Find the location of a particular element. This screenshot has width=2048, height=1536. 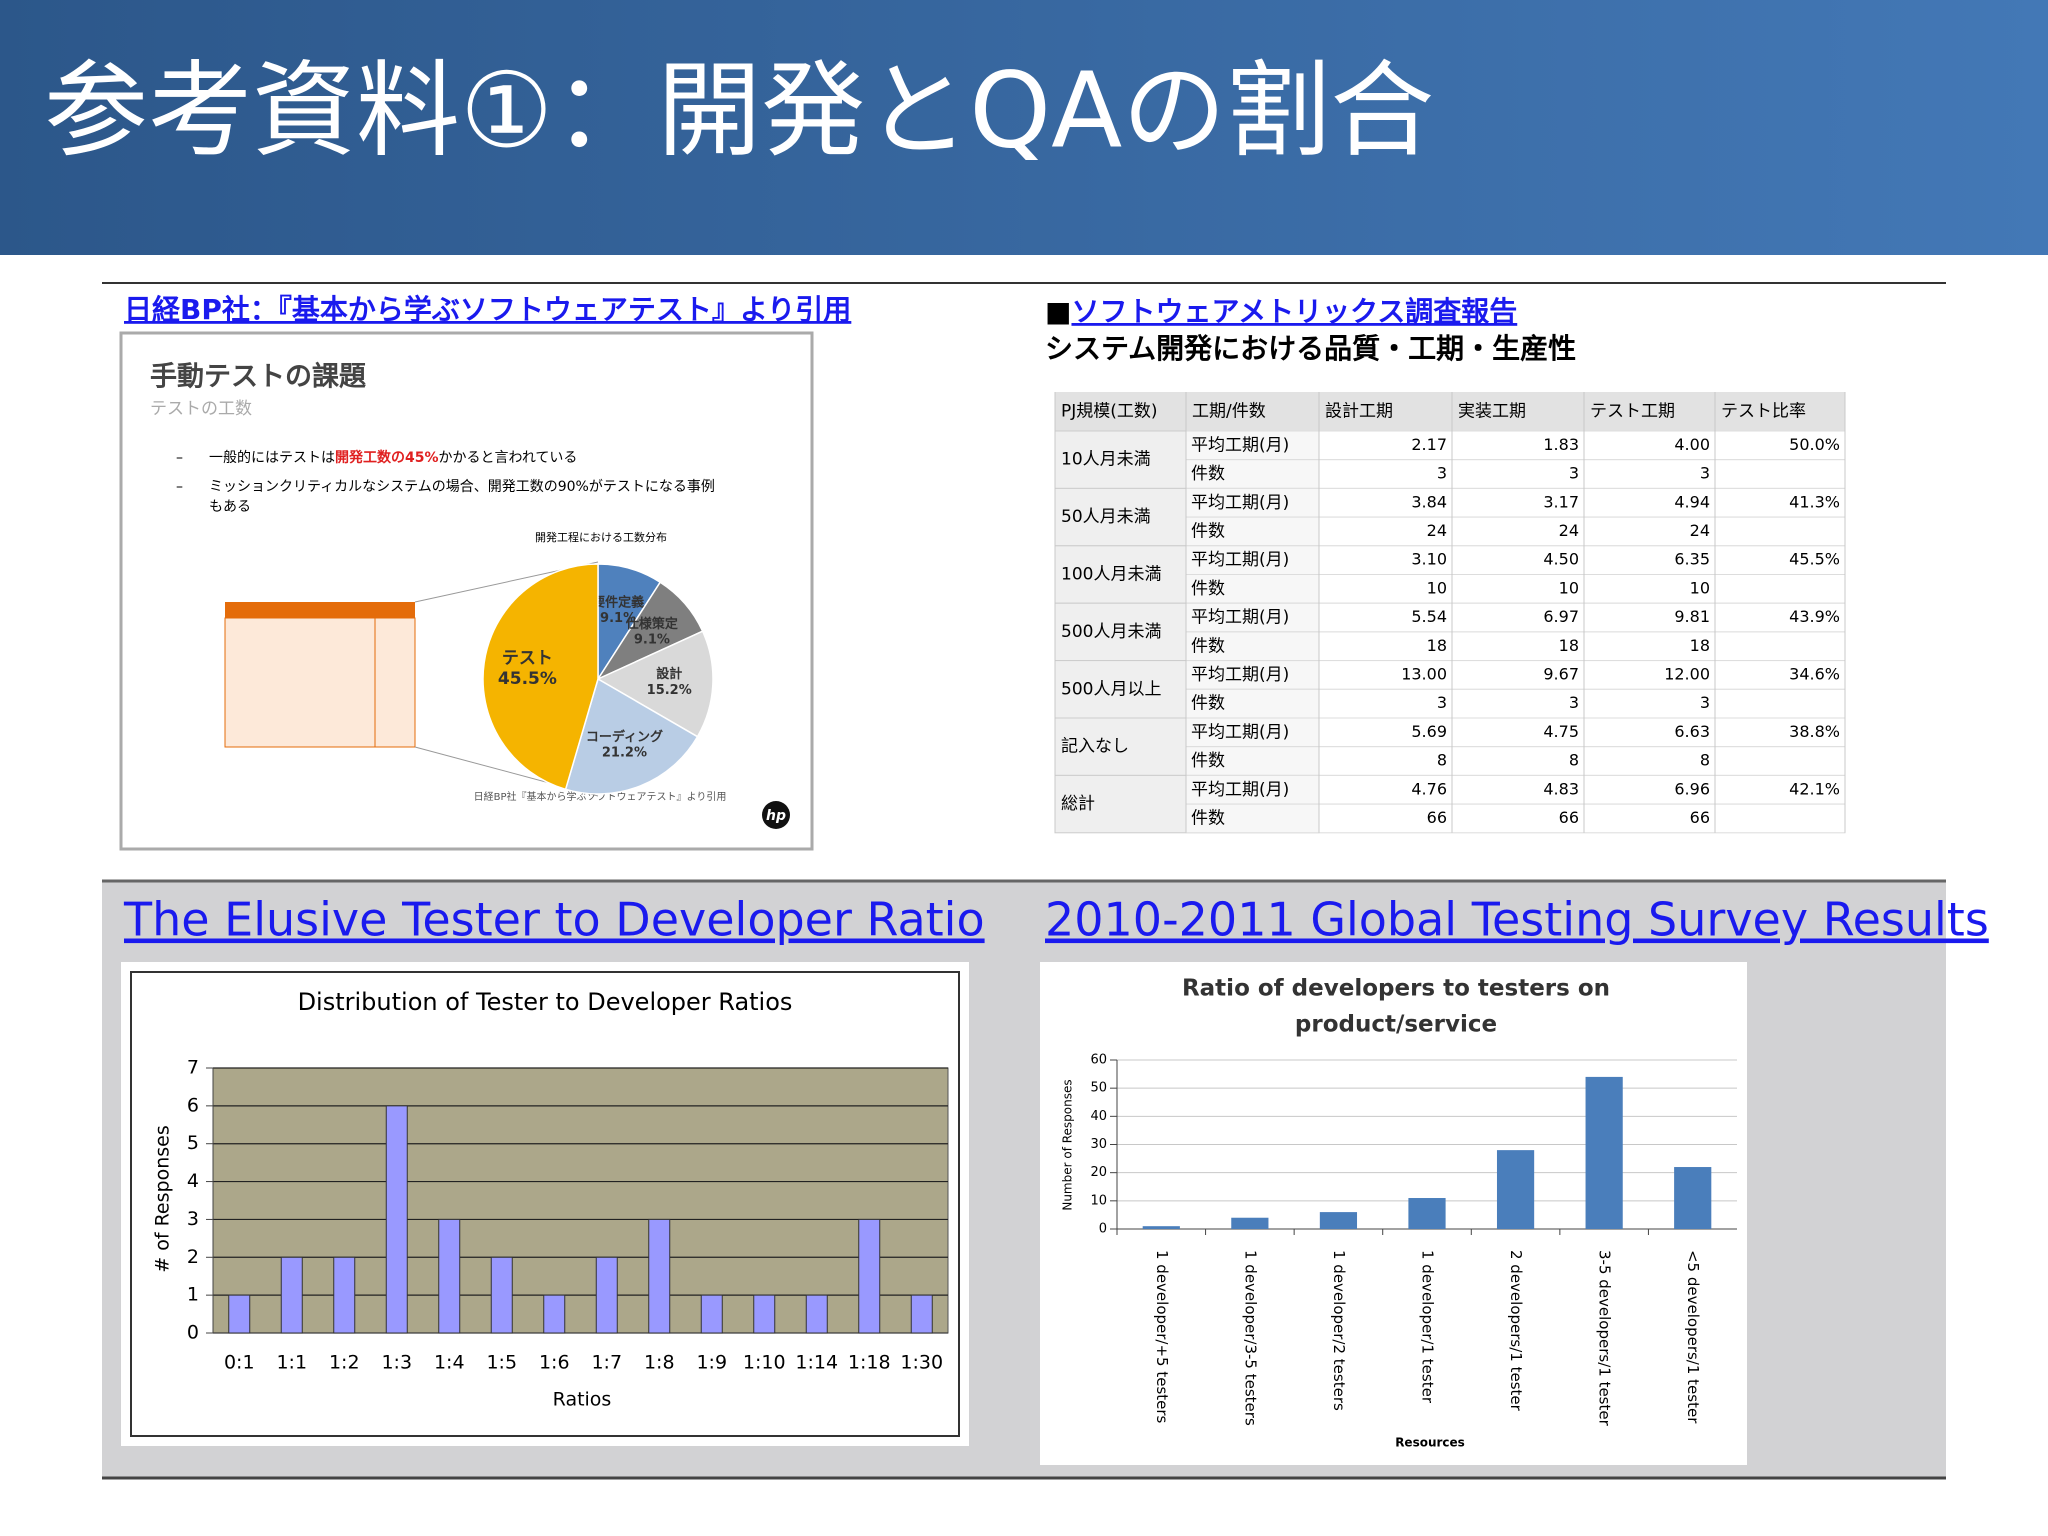

chart-title: Ratio of developers to testers on is located at coordinates (1396, 989).